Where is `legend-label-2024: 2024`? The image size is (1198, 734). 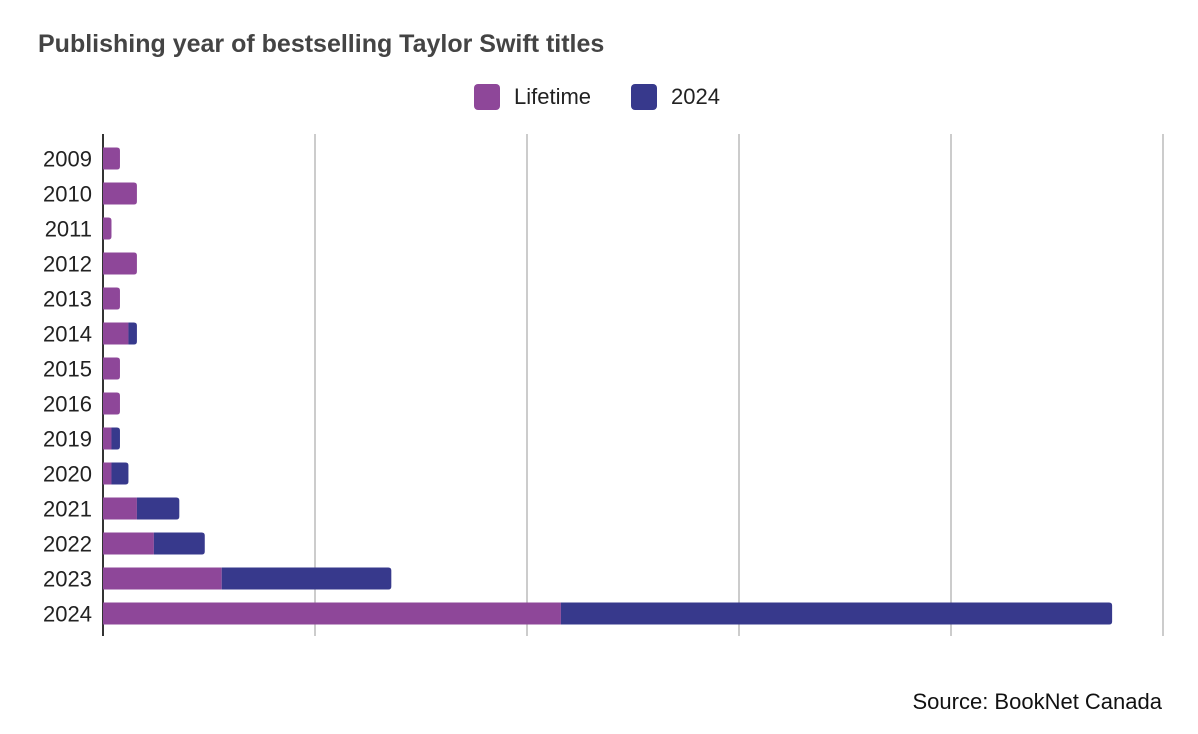
legend-label-2024: 2024 is located at coordinates (695, 96).